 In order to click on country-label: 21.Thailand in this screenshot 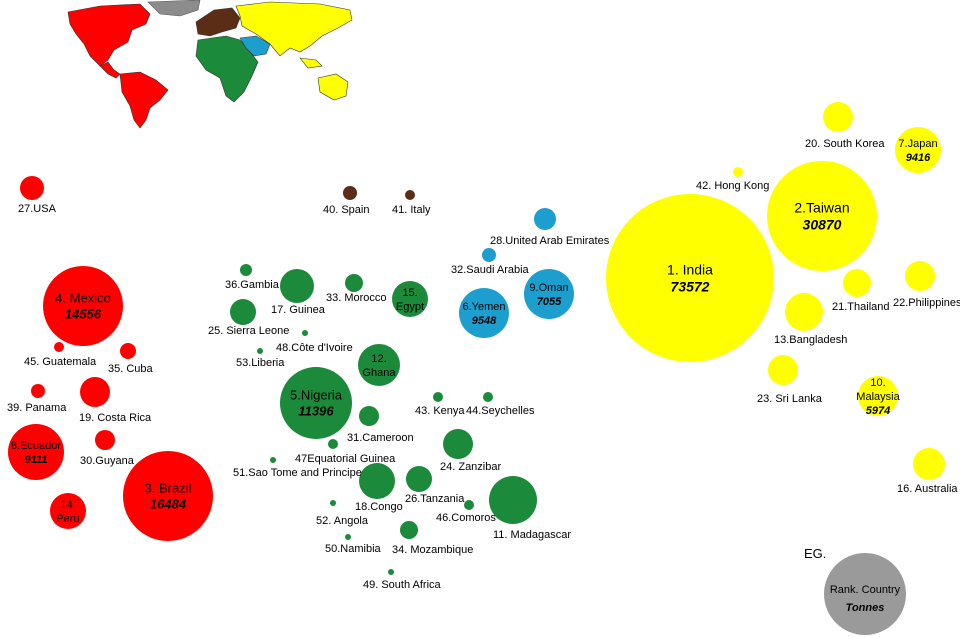, I will do `click(861, 307)`.